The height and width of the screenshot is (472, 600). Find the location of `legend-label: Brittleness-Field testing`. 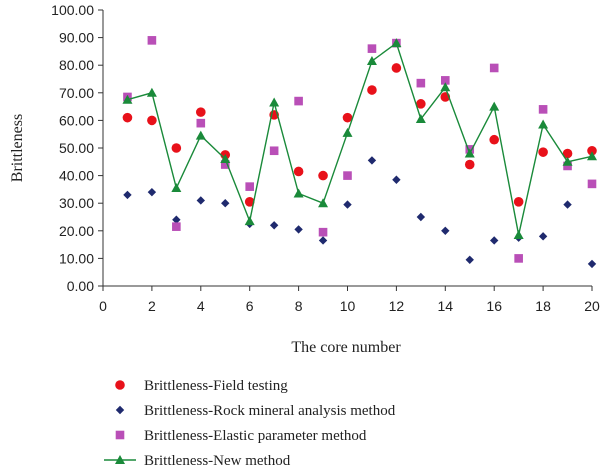

legend-label: Brittleness-Field testing is located at coordinates (216, 386).